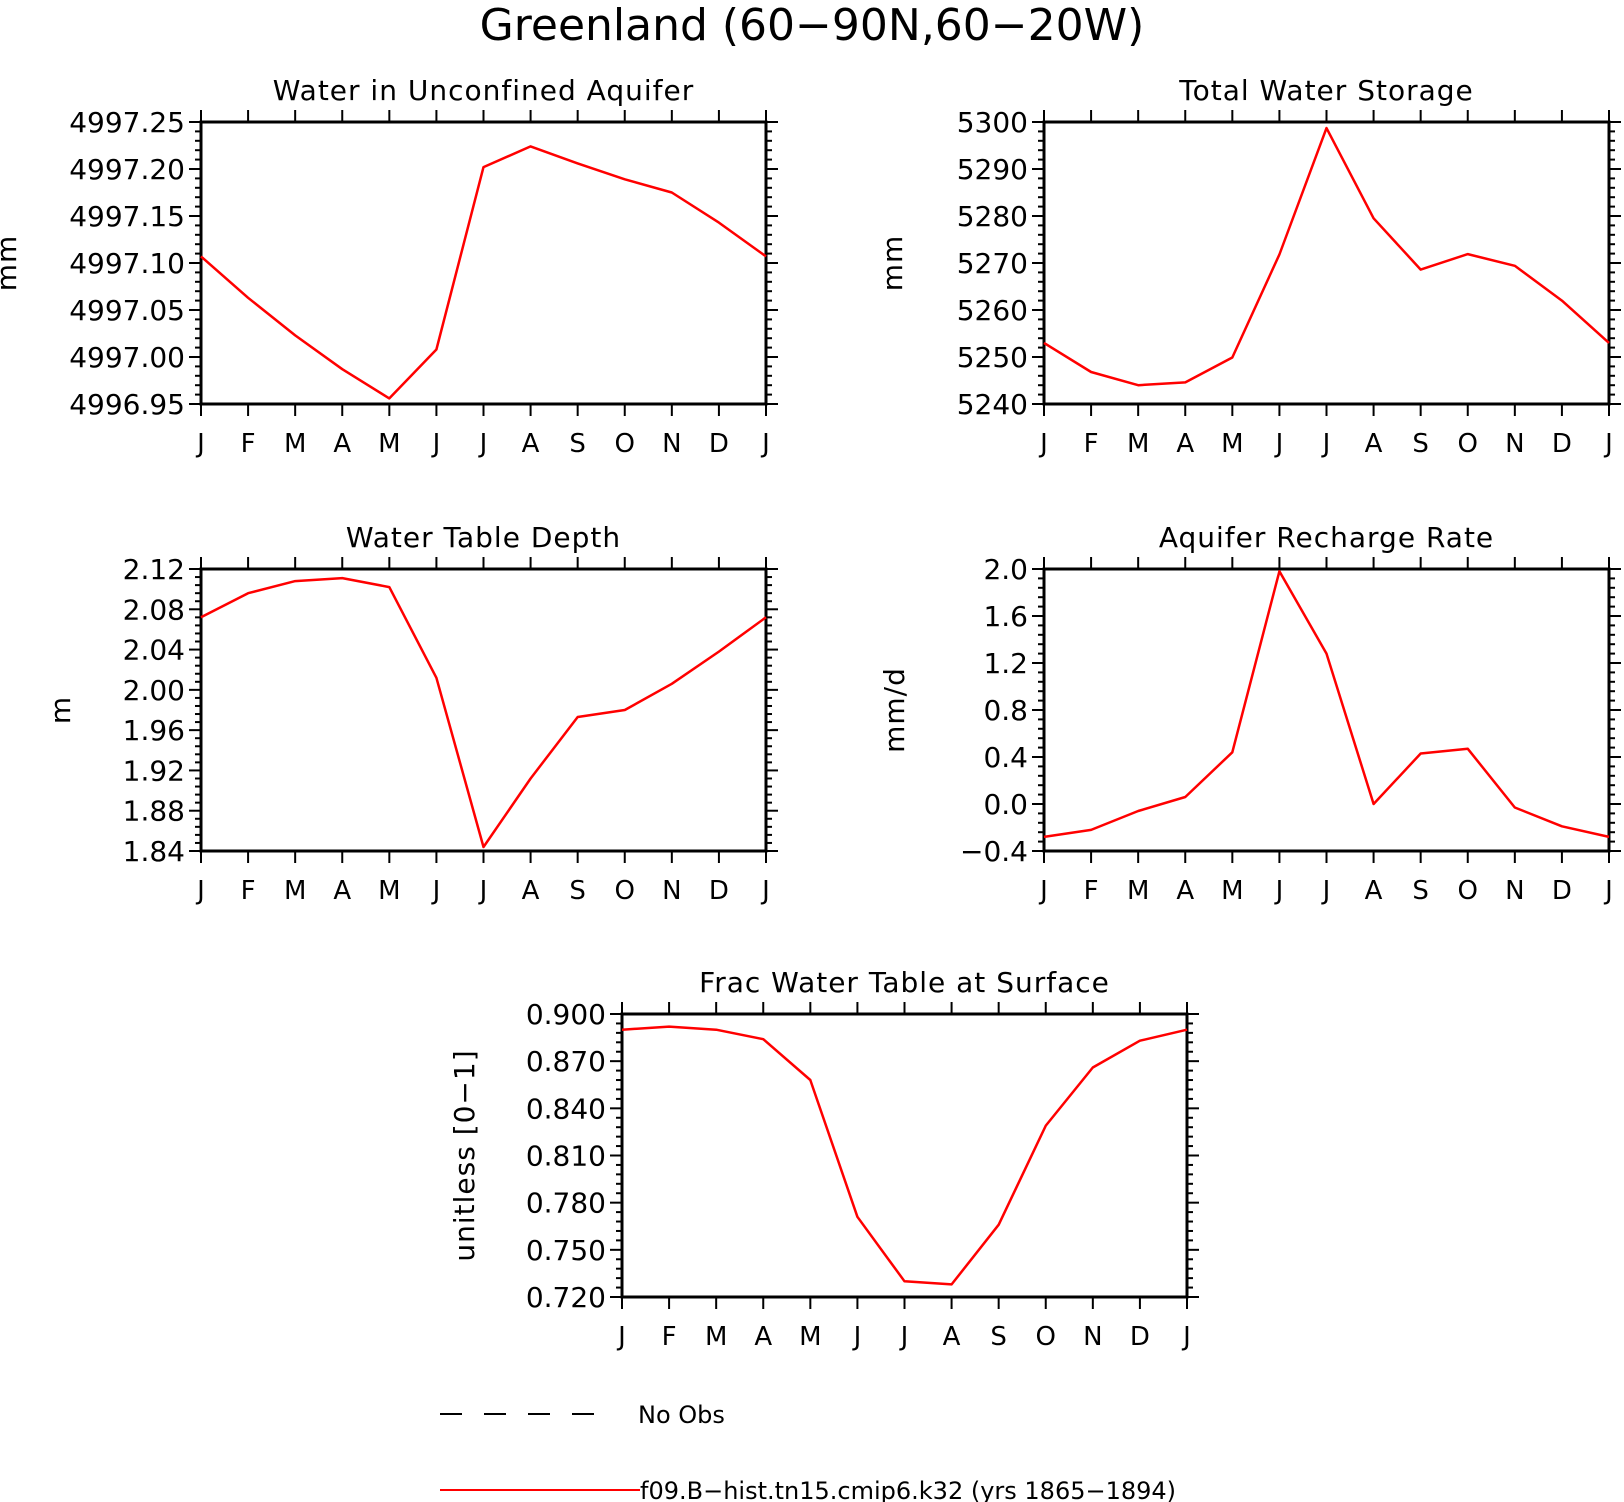  What do you see at coordinates (154, 609) in the screenshot?
I see `y-tick-label: 2.08` at bounding box center [154, 609].